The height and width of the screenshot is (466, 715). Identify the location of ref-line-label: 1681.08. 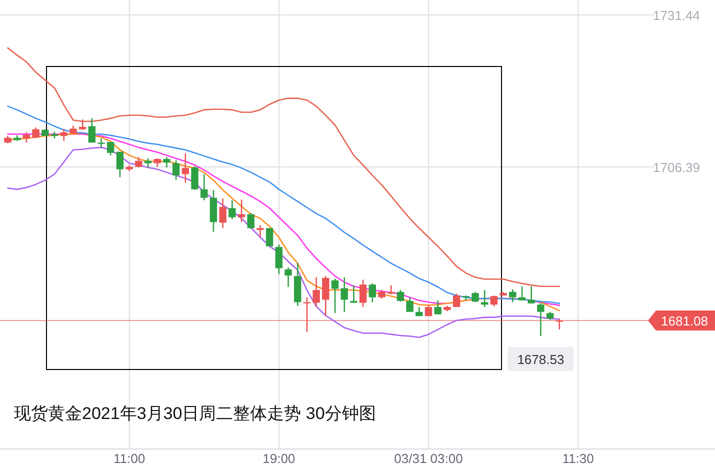
(684, 320).